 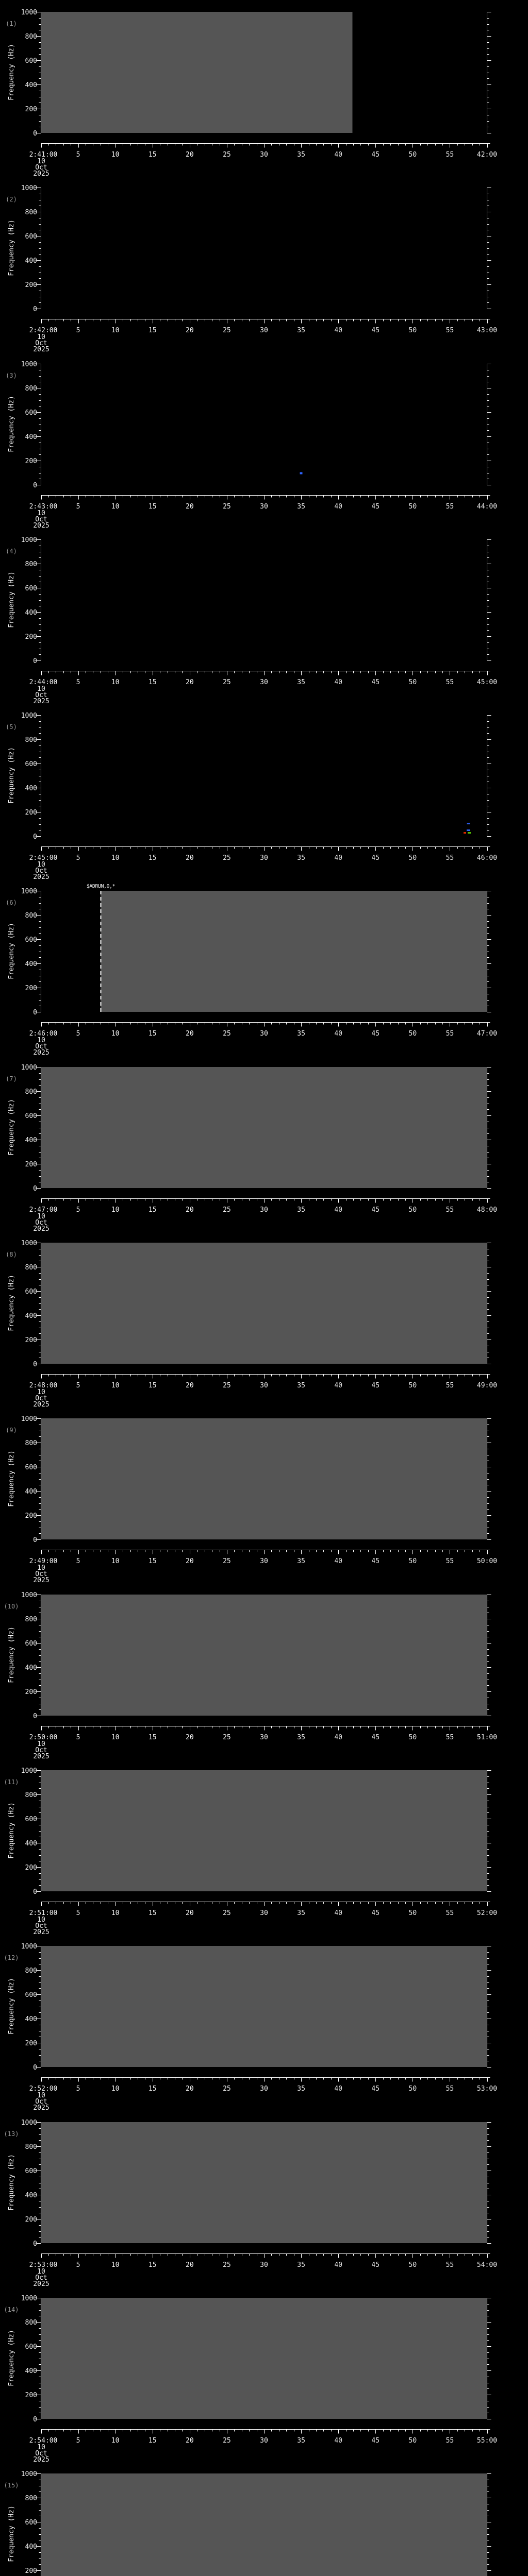 I want to click on start-time-label: 2:41:00, so click(x=43, y=155).